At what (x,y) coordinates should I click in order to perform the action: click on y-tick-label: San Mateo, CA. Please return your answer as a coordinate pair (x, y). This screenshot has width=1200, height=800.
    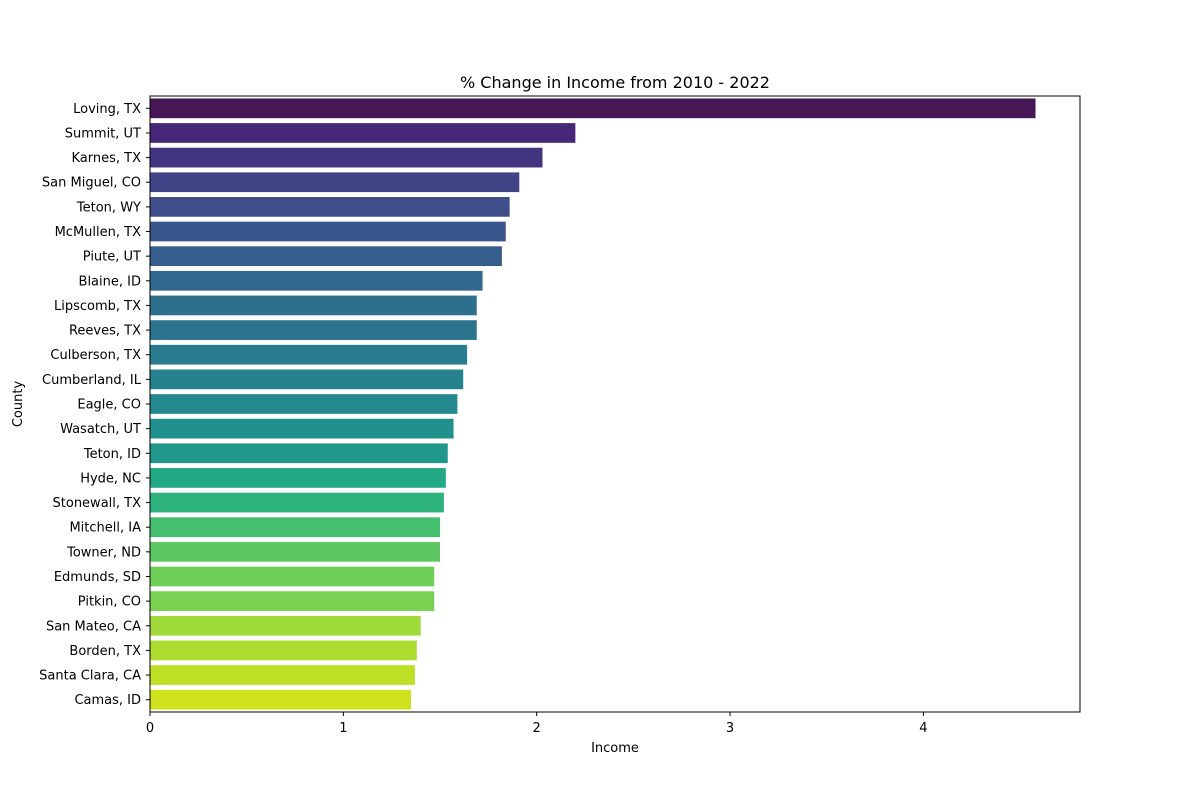
    Looking at the image, I should click on (93, 626).